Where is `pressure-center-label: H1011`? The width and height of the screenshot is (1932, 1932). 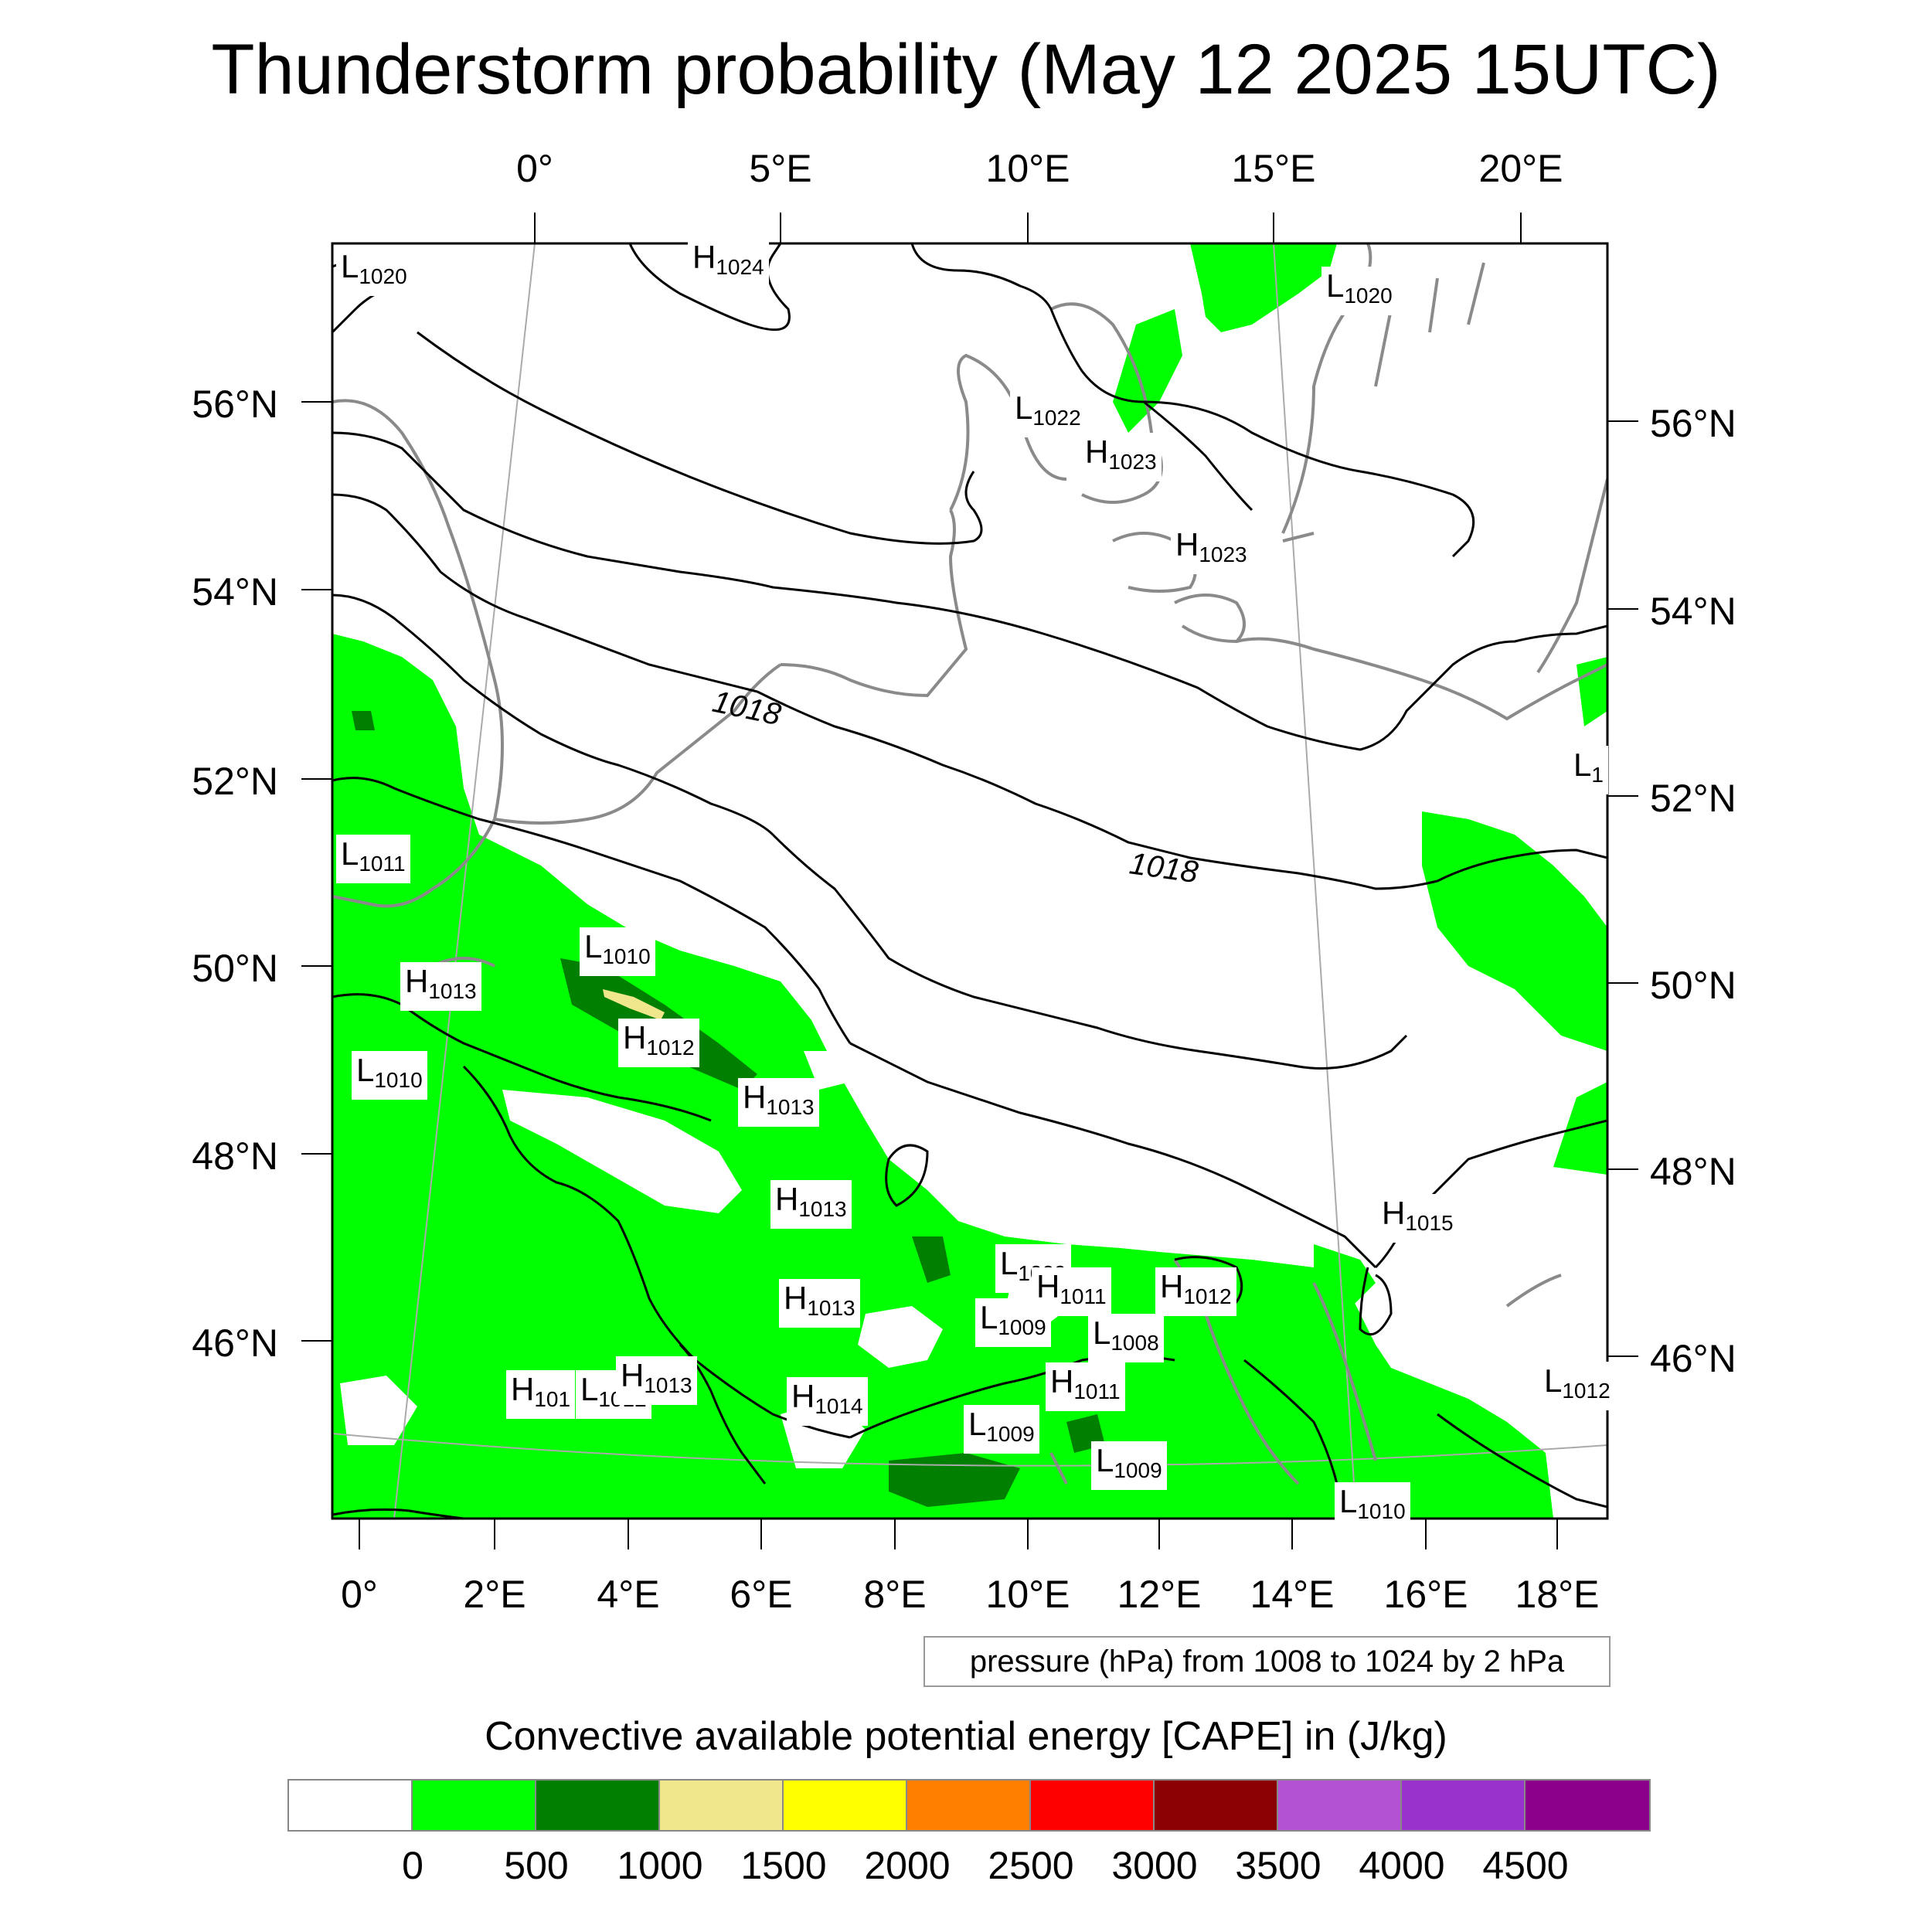 pressure-center-label: H1011 is located at coordinates (1085, 1386).